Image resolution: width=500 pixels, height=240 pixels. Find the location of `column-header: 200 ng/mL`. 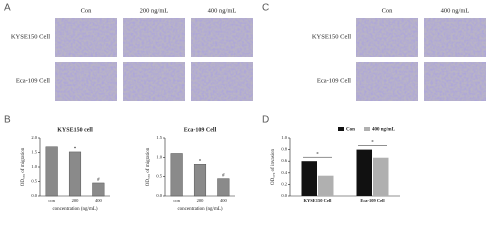

column-header: 200 ng/mL is located at coordinates (154, 10).